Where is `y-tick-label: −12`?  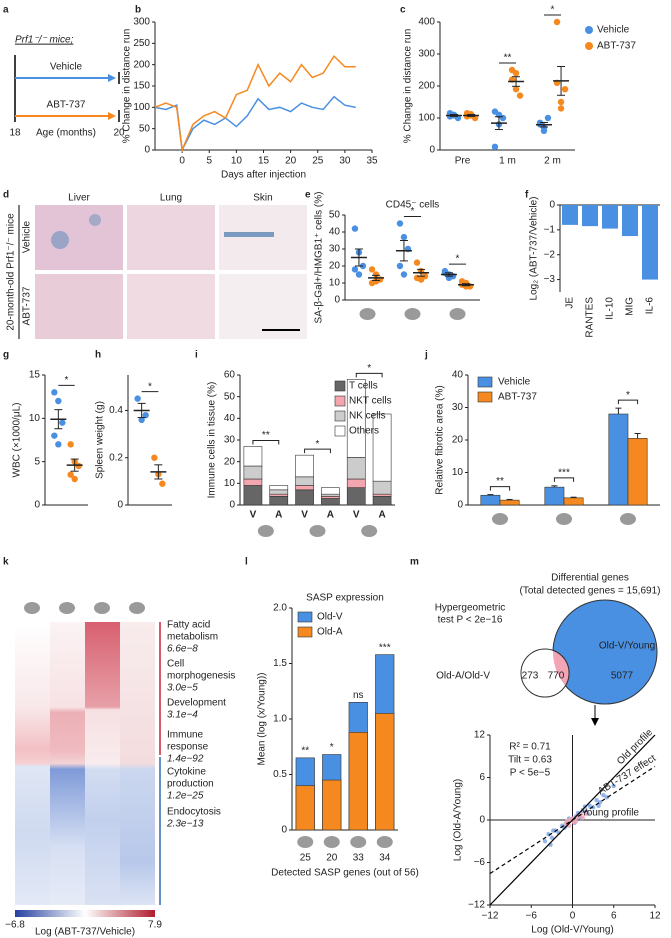
y-tick-label: −12 is located at coordinates (476, 905).